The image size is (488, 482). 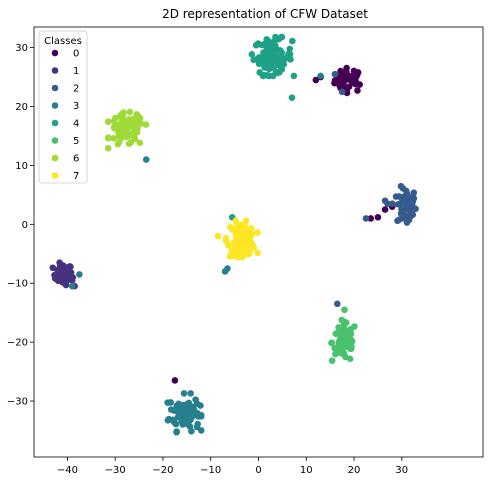 What do you see at coordinates (76, 124) in the screenshot?
I see `legend-label: 4` at bounding box center [76, 124].